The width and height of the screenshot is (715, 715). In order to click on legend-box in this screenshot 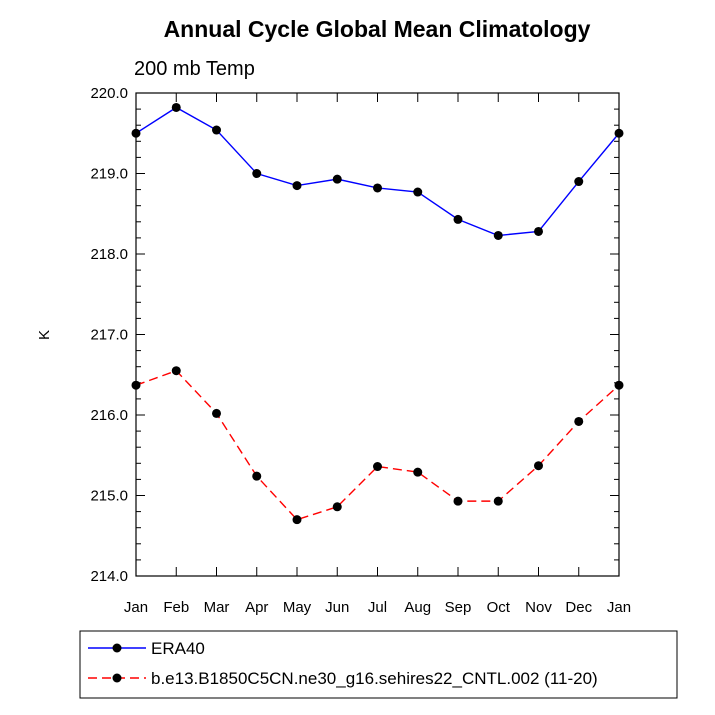, I will do `click(378, 664)`.